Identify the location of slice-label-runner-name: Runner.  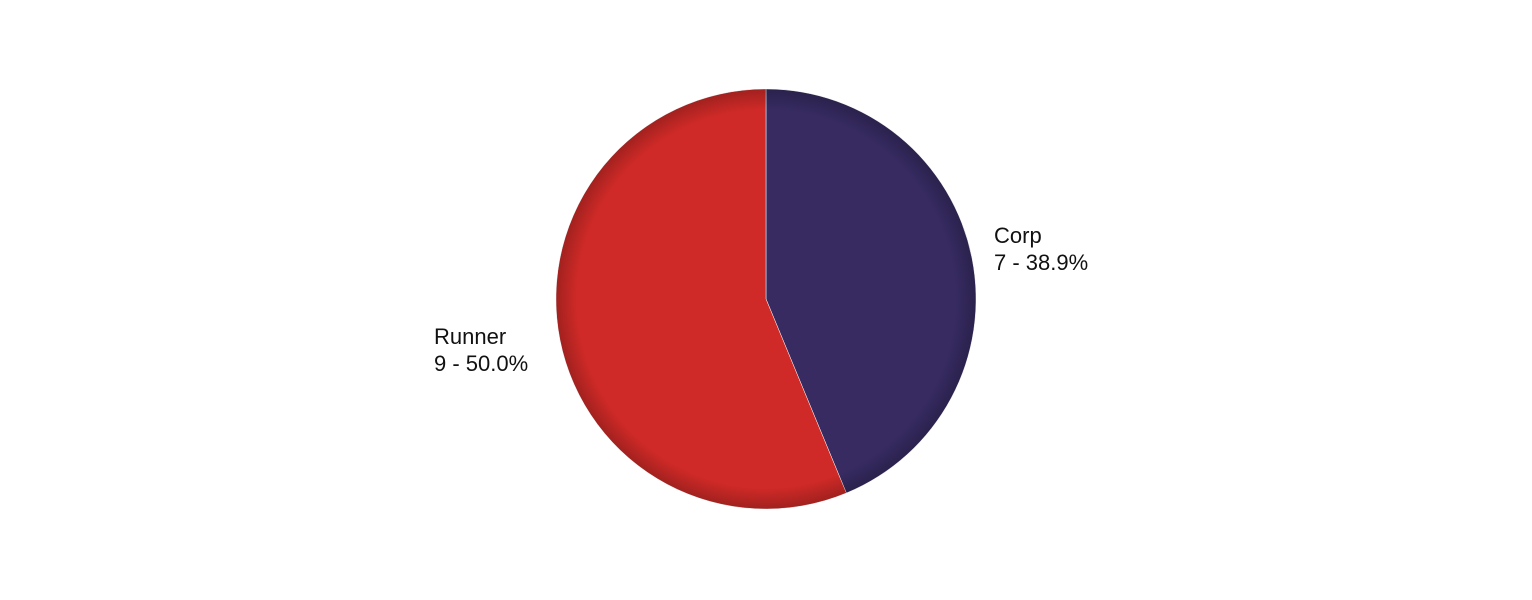
(470, 336).